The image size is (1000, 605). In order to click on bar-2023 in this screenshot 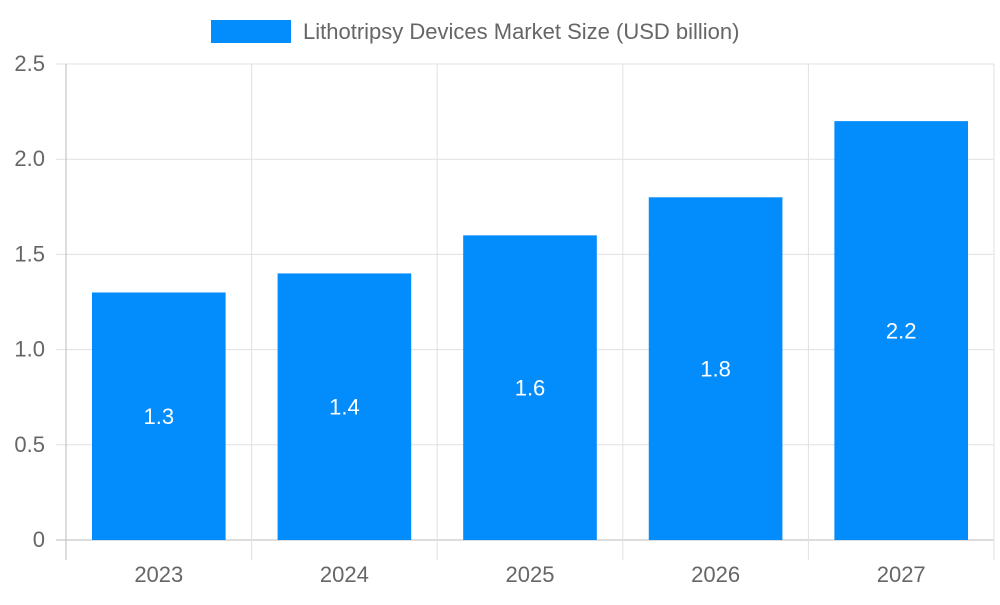, I will do `click(158, 416)`.